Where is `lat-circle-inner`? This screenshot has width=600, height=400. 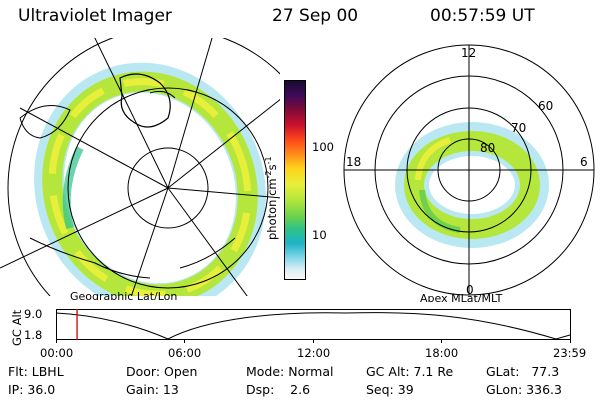 lat-circle-inner is located at coordinates (168, 188).